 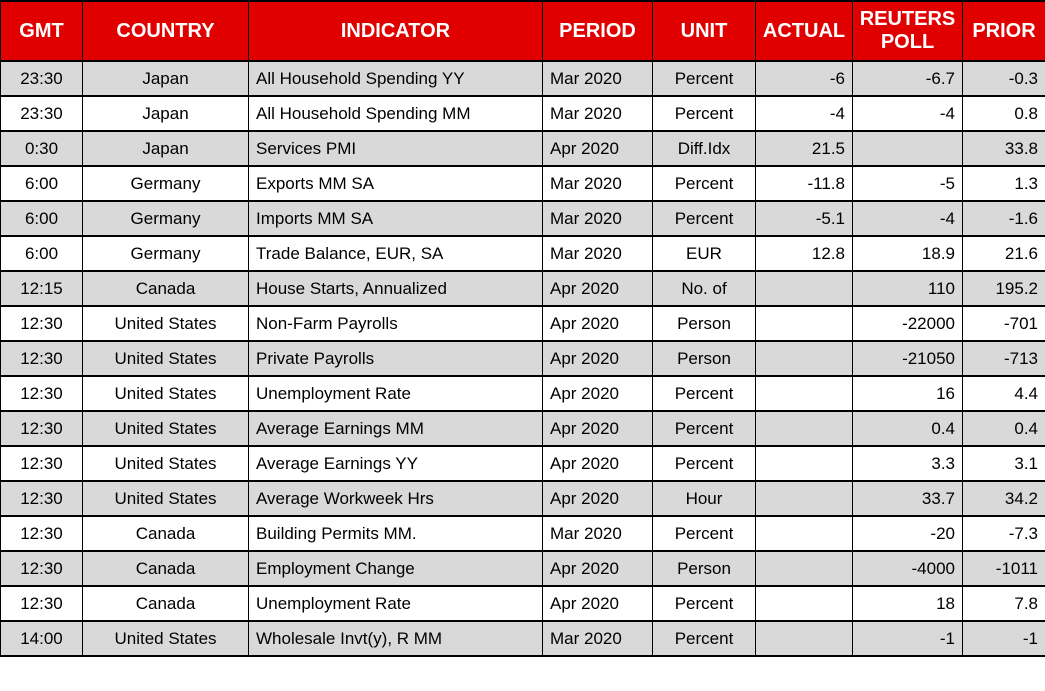 I want to click on cell-reuters_poll: 0.4, so click(x=907, y=428).